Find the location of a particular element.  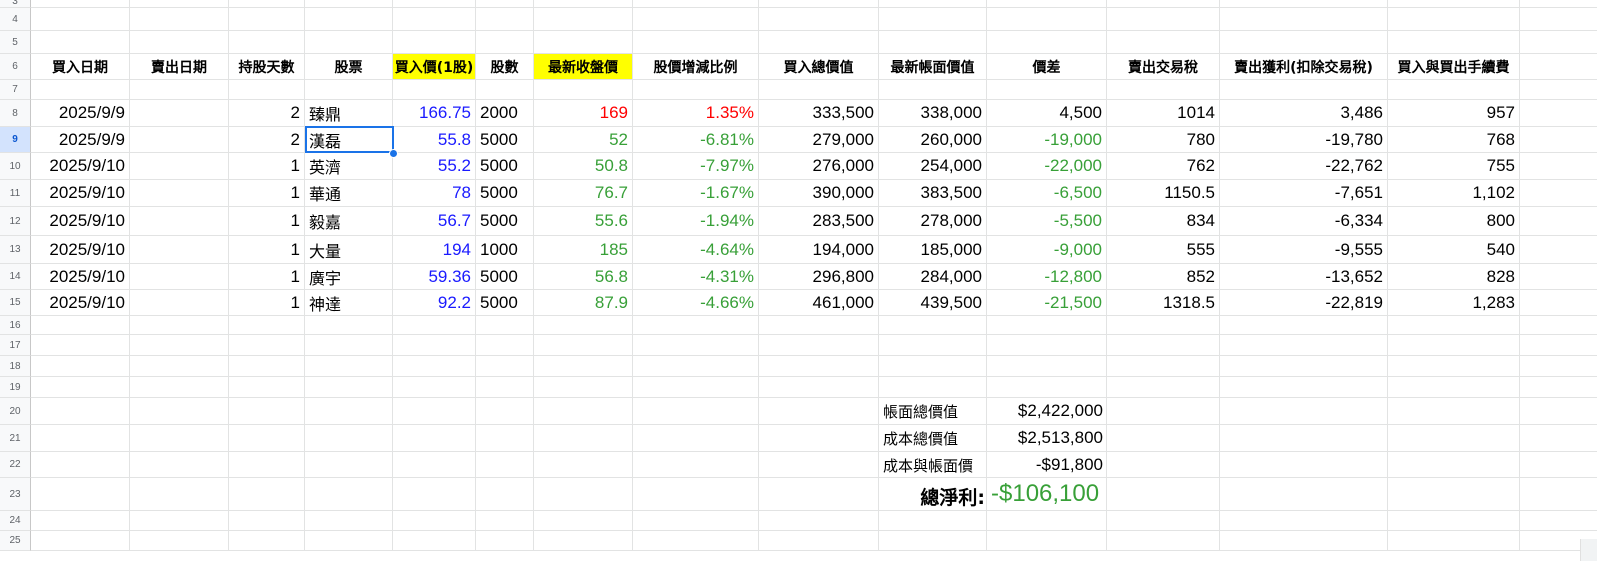

cell-fees: 768 is located at coordinates (1454, 139).